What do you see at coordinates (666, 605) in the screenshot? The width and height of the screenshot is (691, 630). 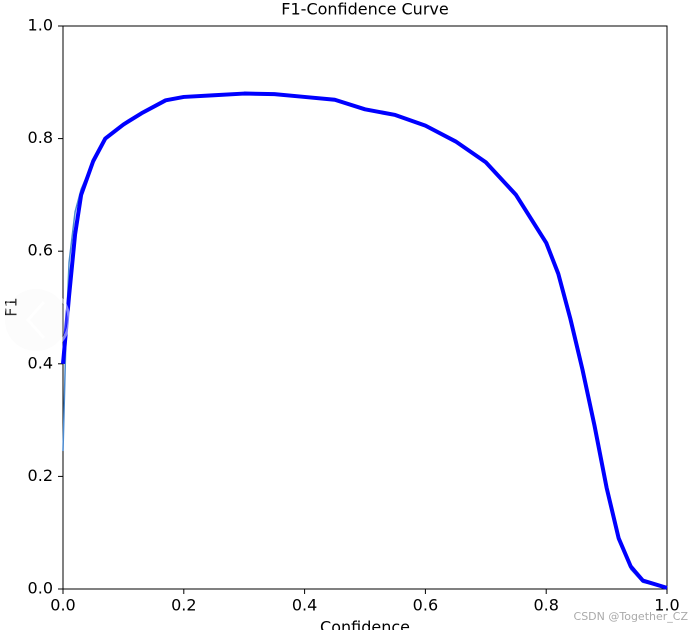 I see `x-tick-label: 1.0` at bounding box center [666, 605].